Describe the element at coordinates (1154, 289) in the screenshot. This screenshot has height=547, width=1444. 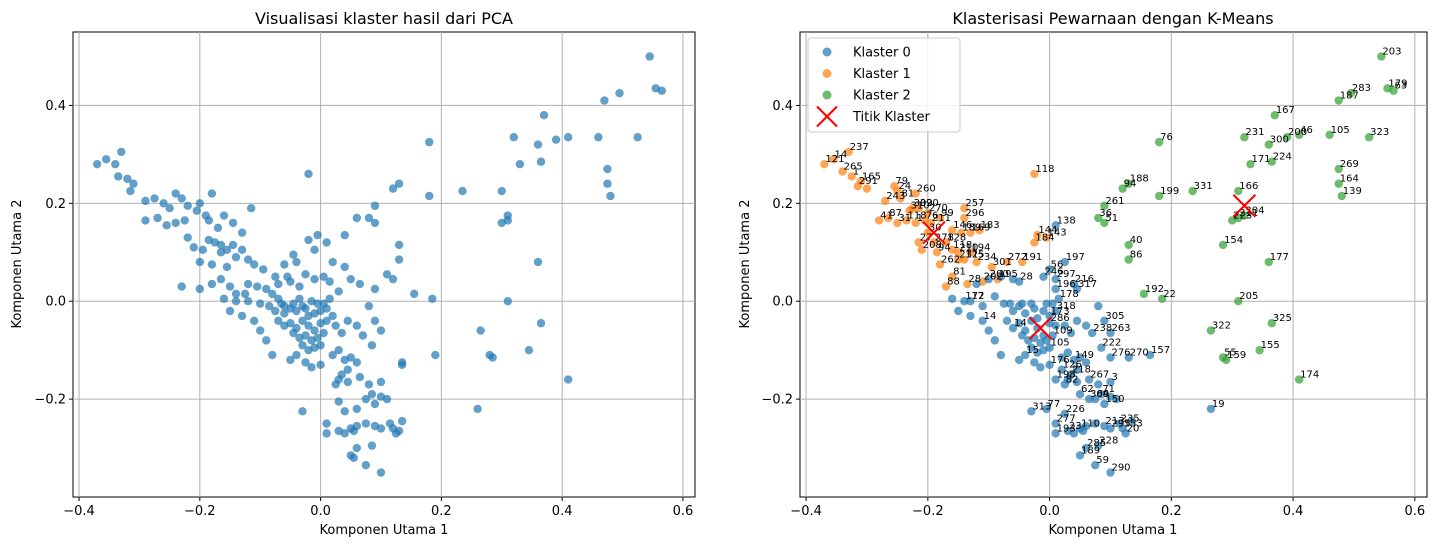
I see `point-label: 192` at that location.